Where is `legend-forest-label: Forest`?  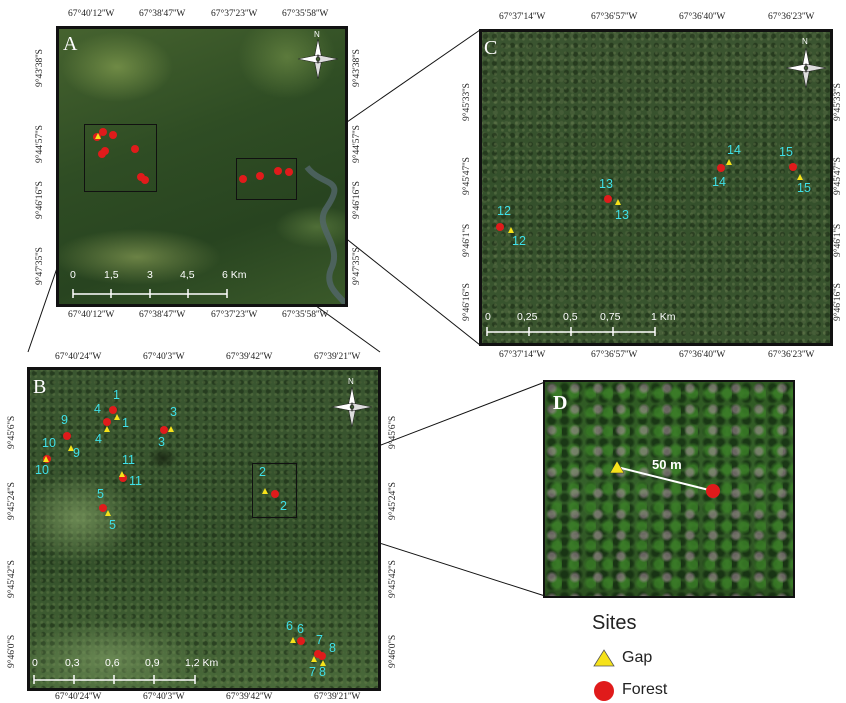 legend-forest-label: Forest is located at coordinates (644, 690).